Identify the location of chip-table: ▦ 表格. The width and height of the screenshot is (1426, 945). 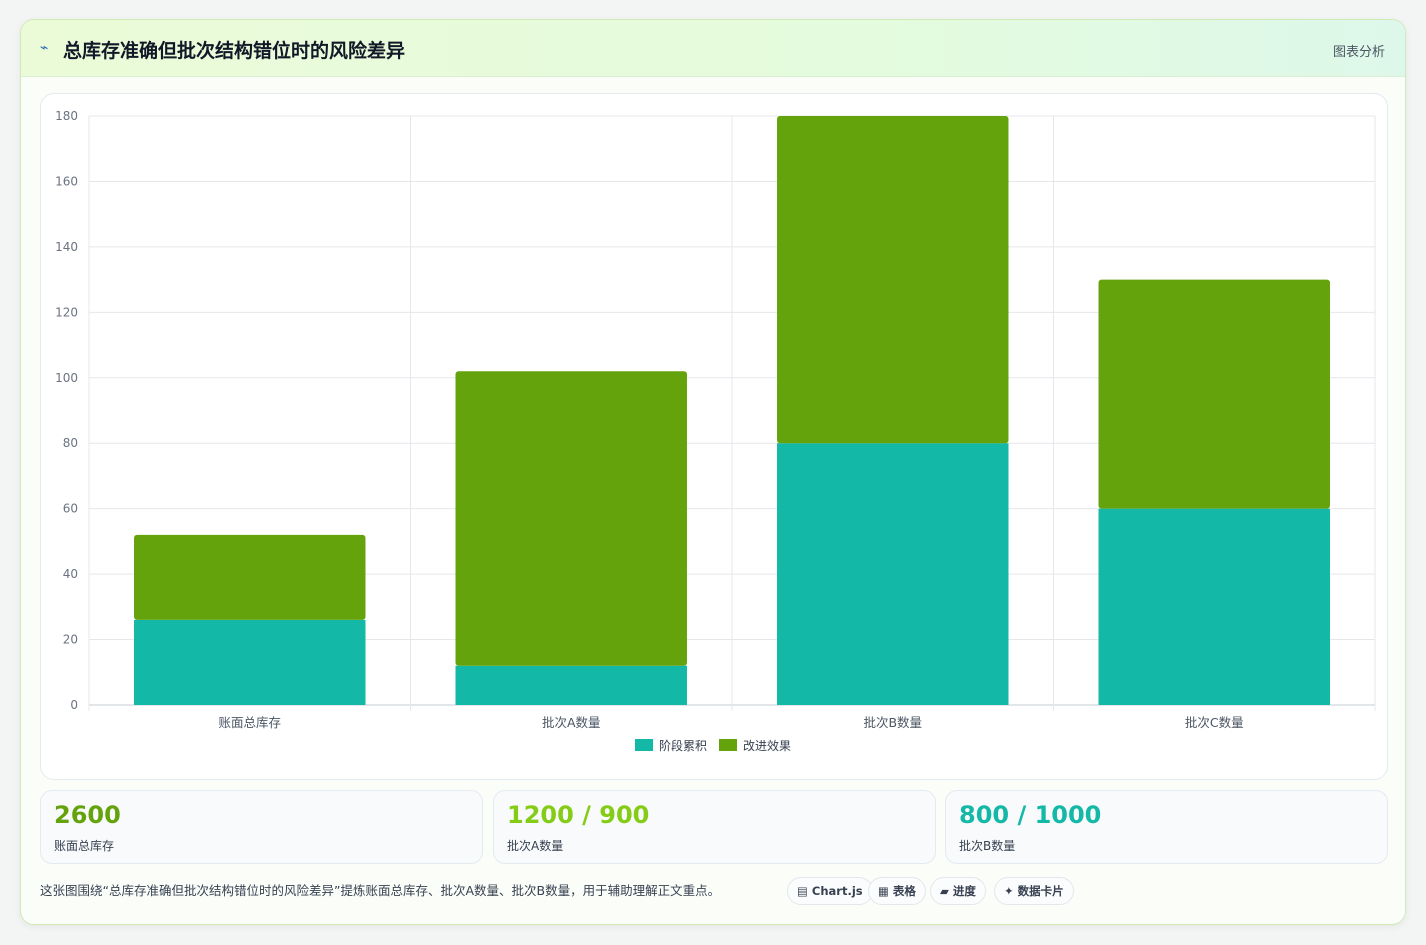
(897, 891).